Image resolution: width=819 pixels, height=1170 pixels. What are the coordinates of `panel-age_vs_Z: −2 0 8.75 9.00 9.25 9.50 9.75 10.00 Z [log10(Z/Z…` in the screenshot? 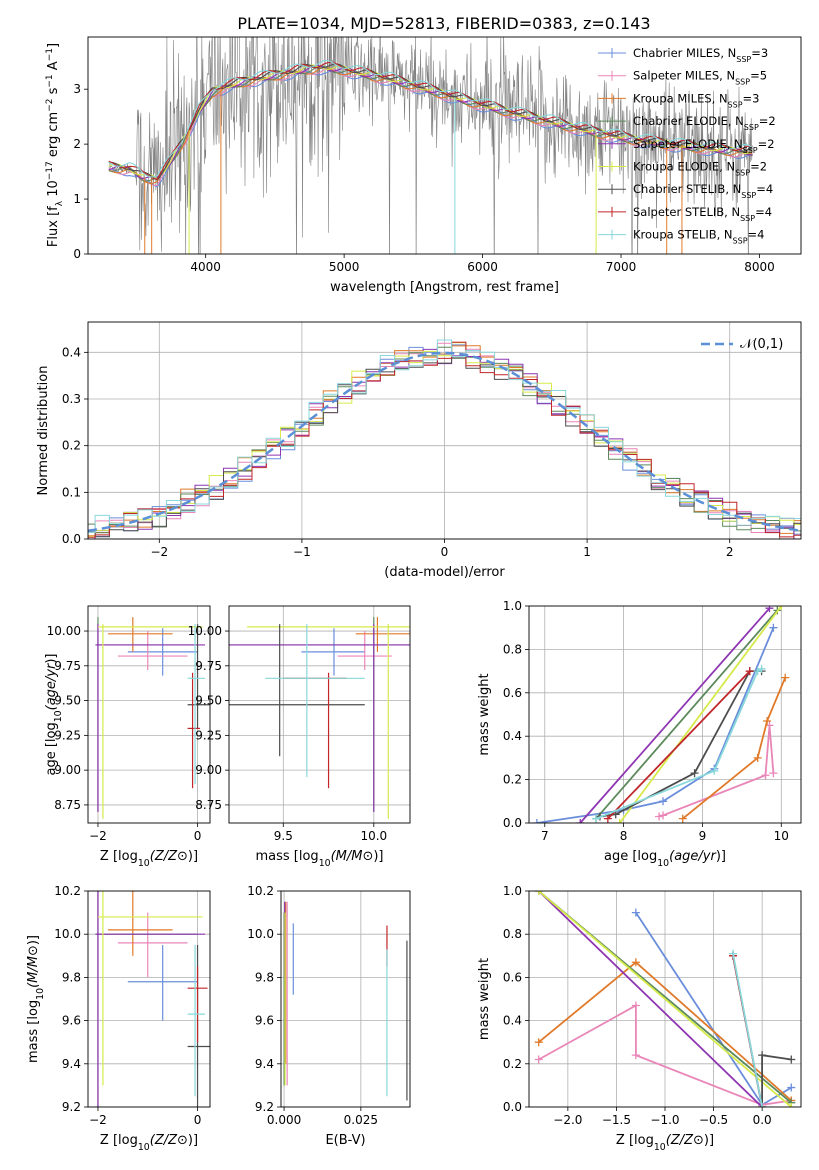 It's located at (127, 737).